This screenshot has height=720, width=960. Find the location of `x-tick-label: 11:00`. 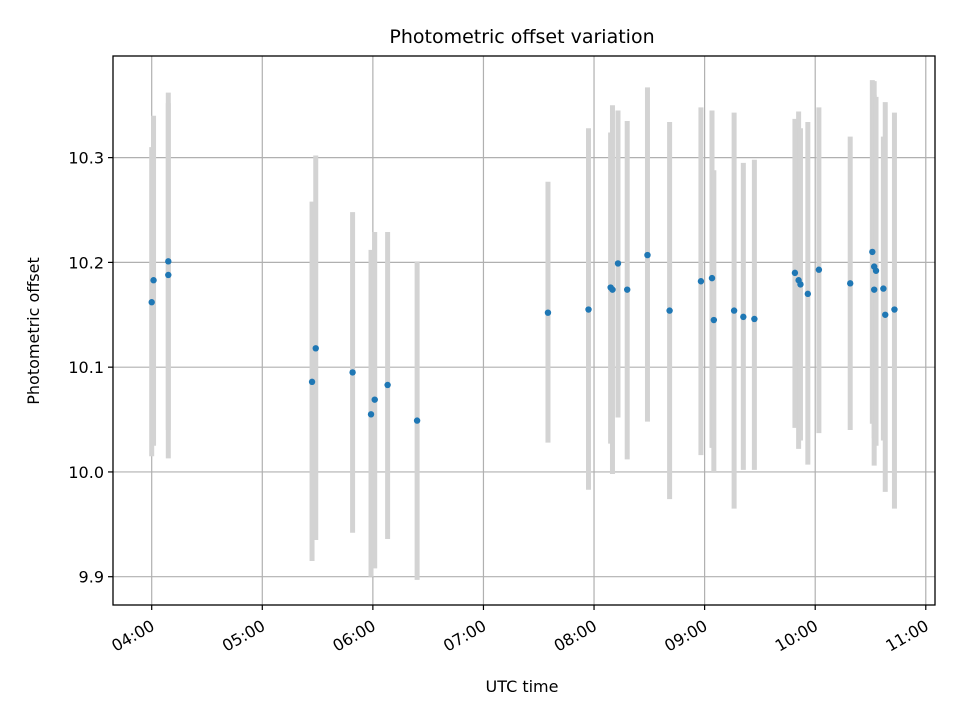

x-tick-label: 11:00 is located at coordinates (906, 636).